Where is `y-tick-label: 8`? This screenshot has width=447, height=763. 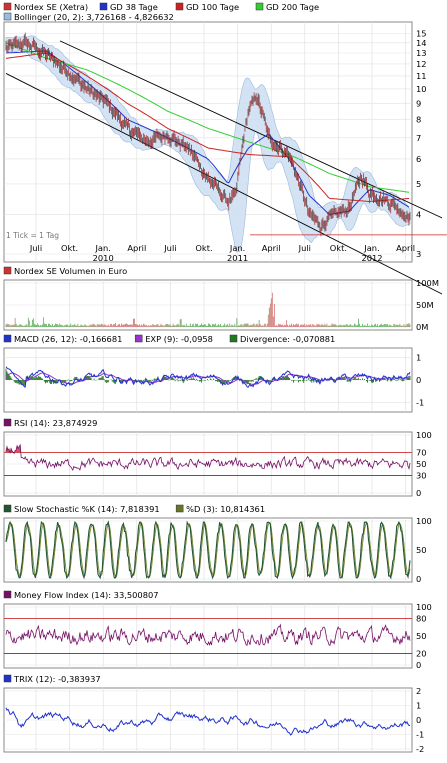
y-tick-label: 8 is located at coordinates (418, 120).